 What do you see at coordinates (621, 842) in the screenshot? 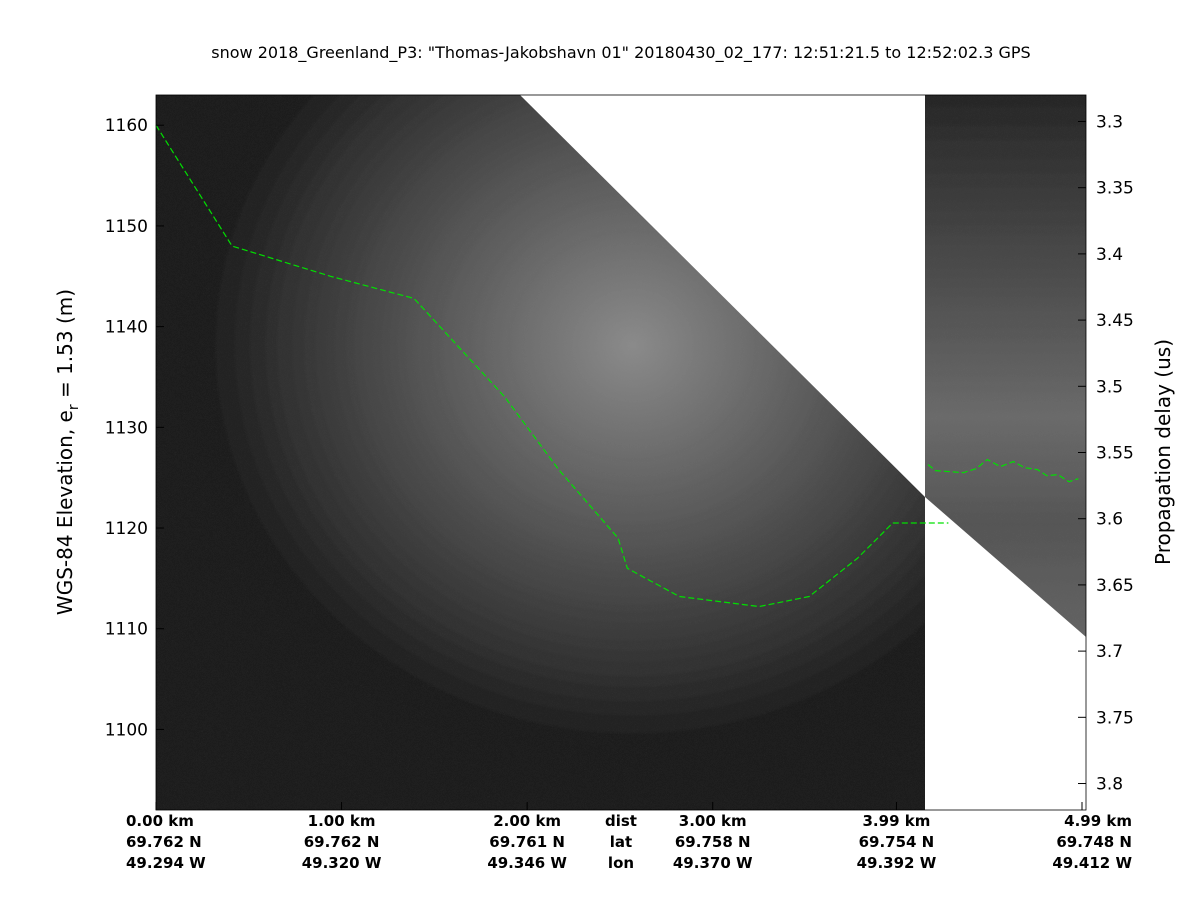
I see `x-row-label-lat: lat` at bounding box center [621, 842].